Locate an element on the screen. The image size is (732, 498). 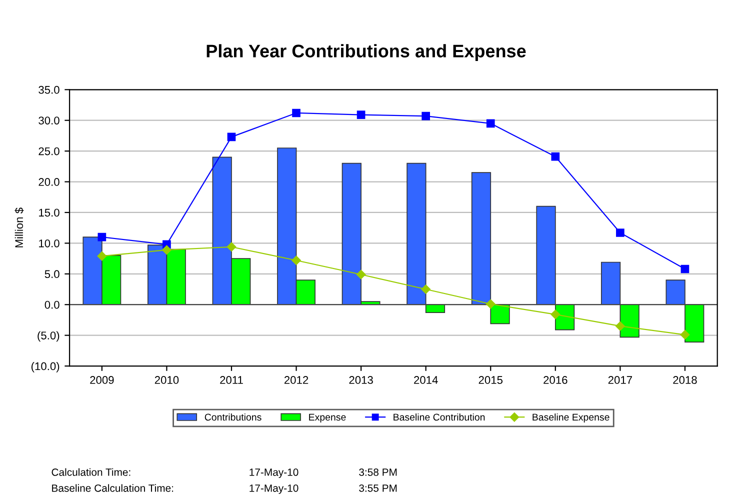
legend-label: Baseline Contribution is located at coordinates (439, 417).